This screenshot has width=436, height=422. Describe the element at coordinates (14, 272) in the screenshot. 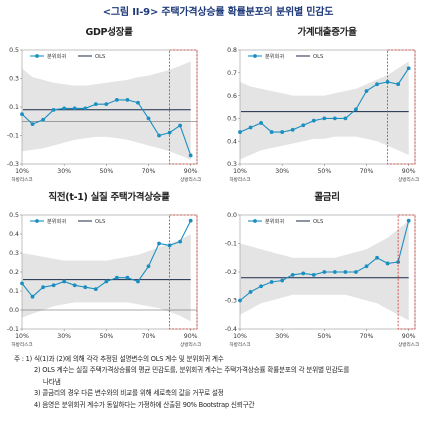

I see `y-tick-label: 0.2` at that location.